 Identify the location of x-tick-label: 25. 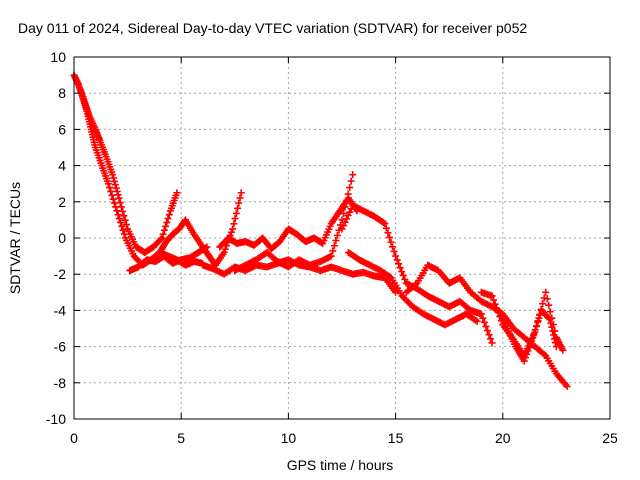
(610, 438).